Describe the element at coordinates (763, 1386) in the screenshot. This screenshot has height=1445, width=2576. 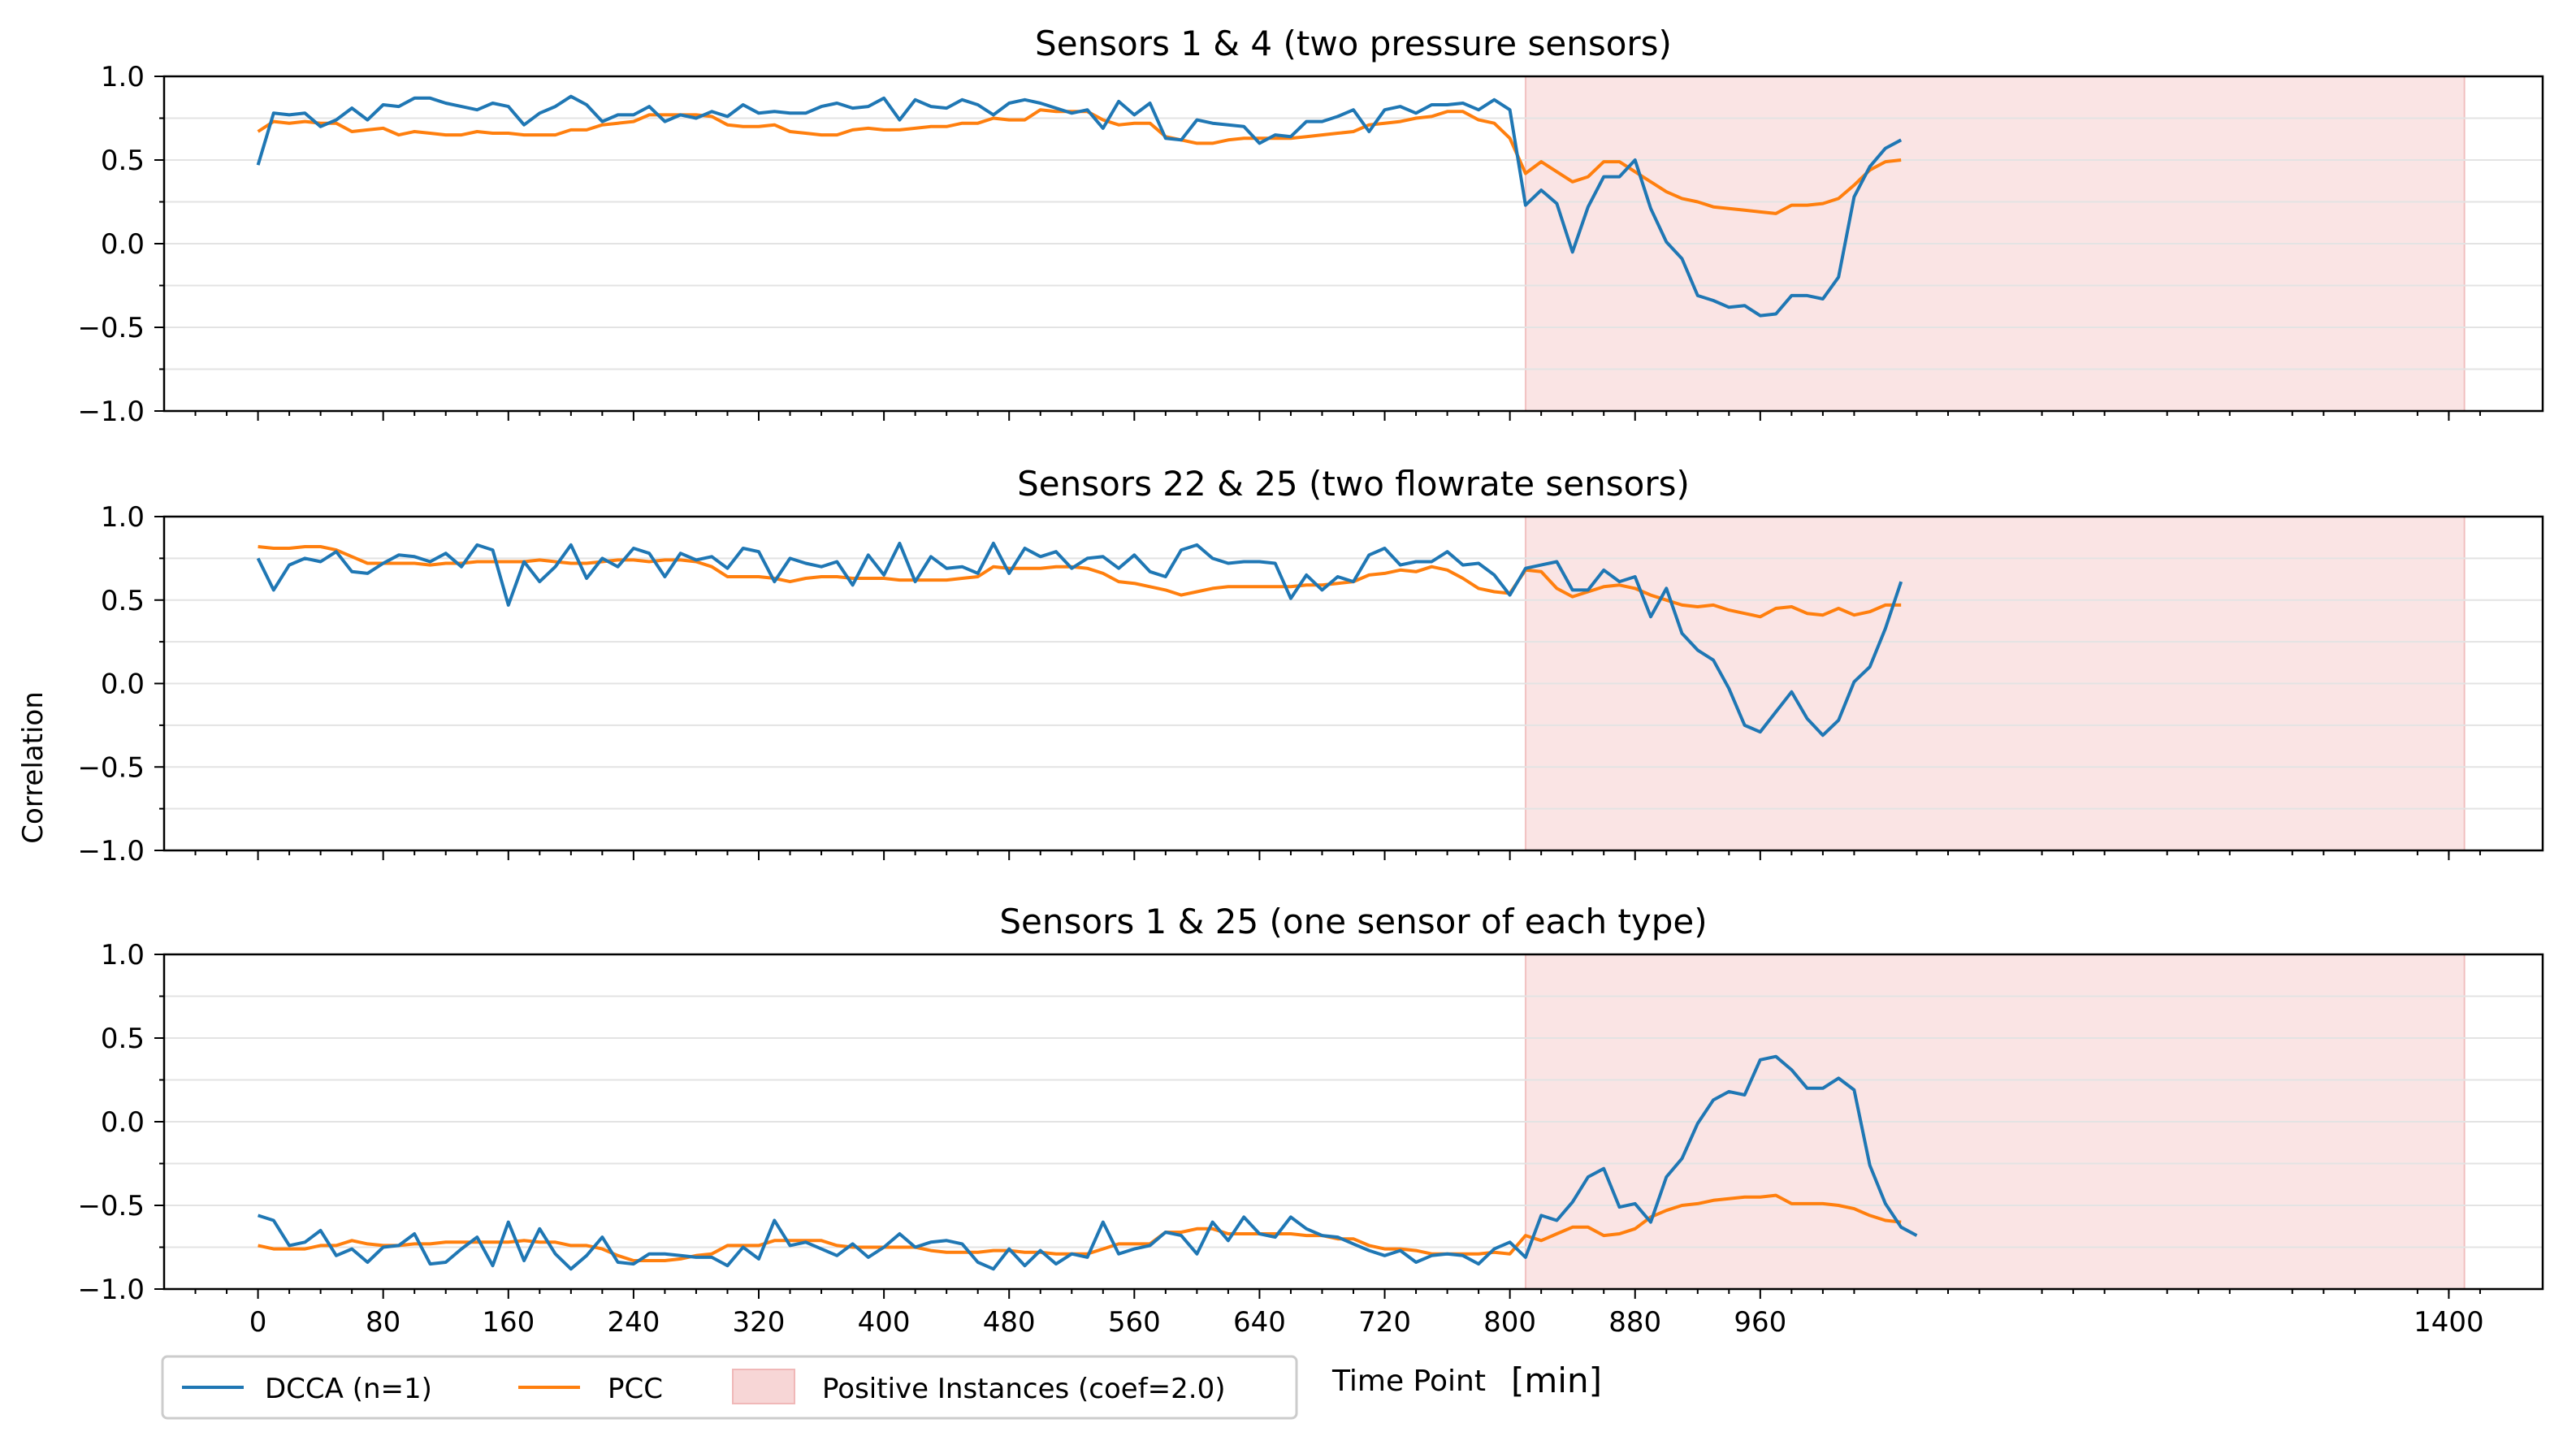
I see `legend-shade-swatch` at that location.